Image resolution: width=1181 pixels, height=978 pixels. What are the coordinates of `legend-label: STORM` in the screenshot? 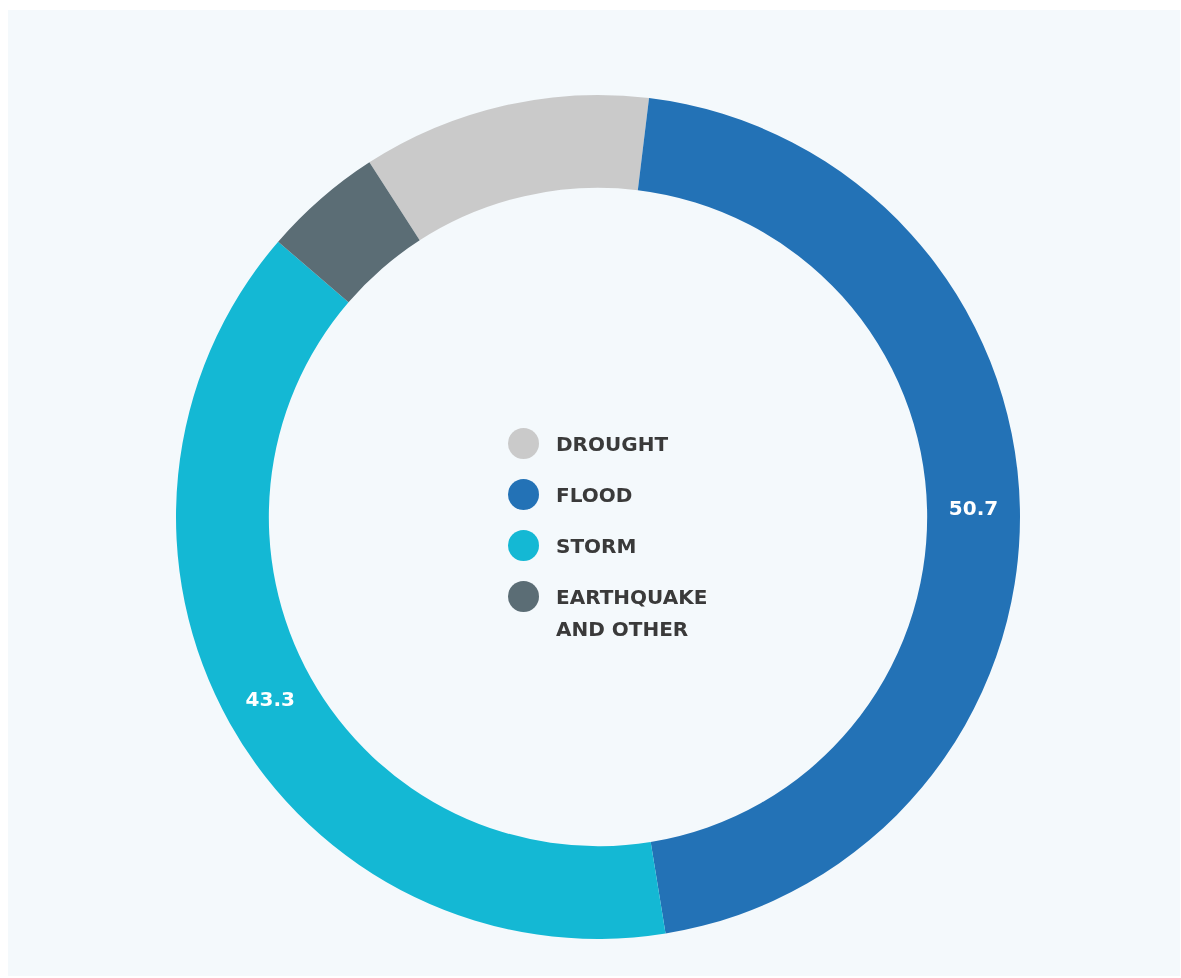 It's located at (596, 546).